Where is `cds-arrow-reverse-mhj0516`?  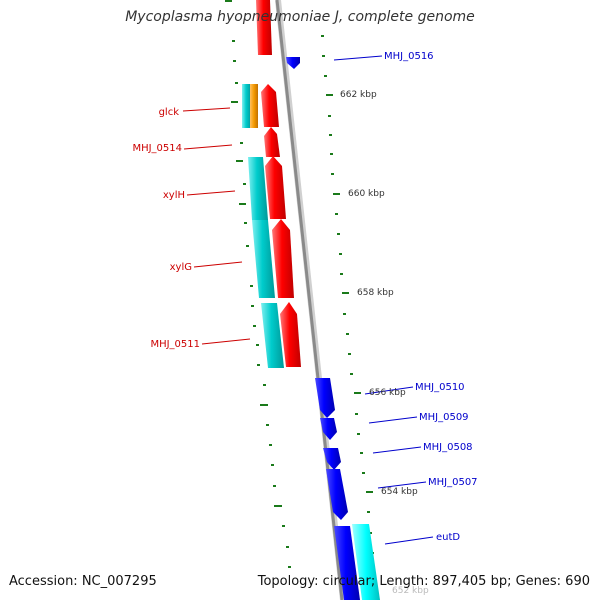
cds-arrow-reverse-mhj0516 is located at coordinates (293, 63).